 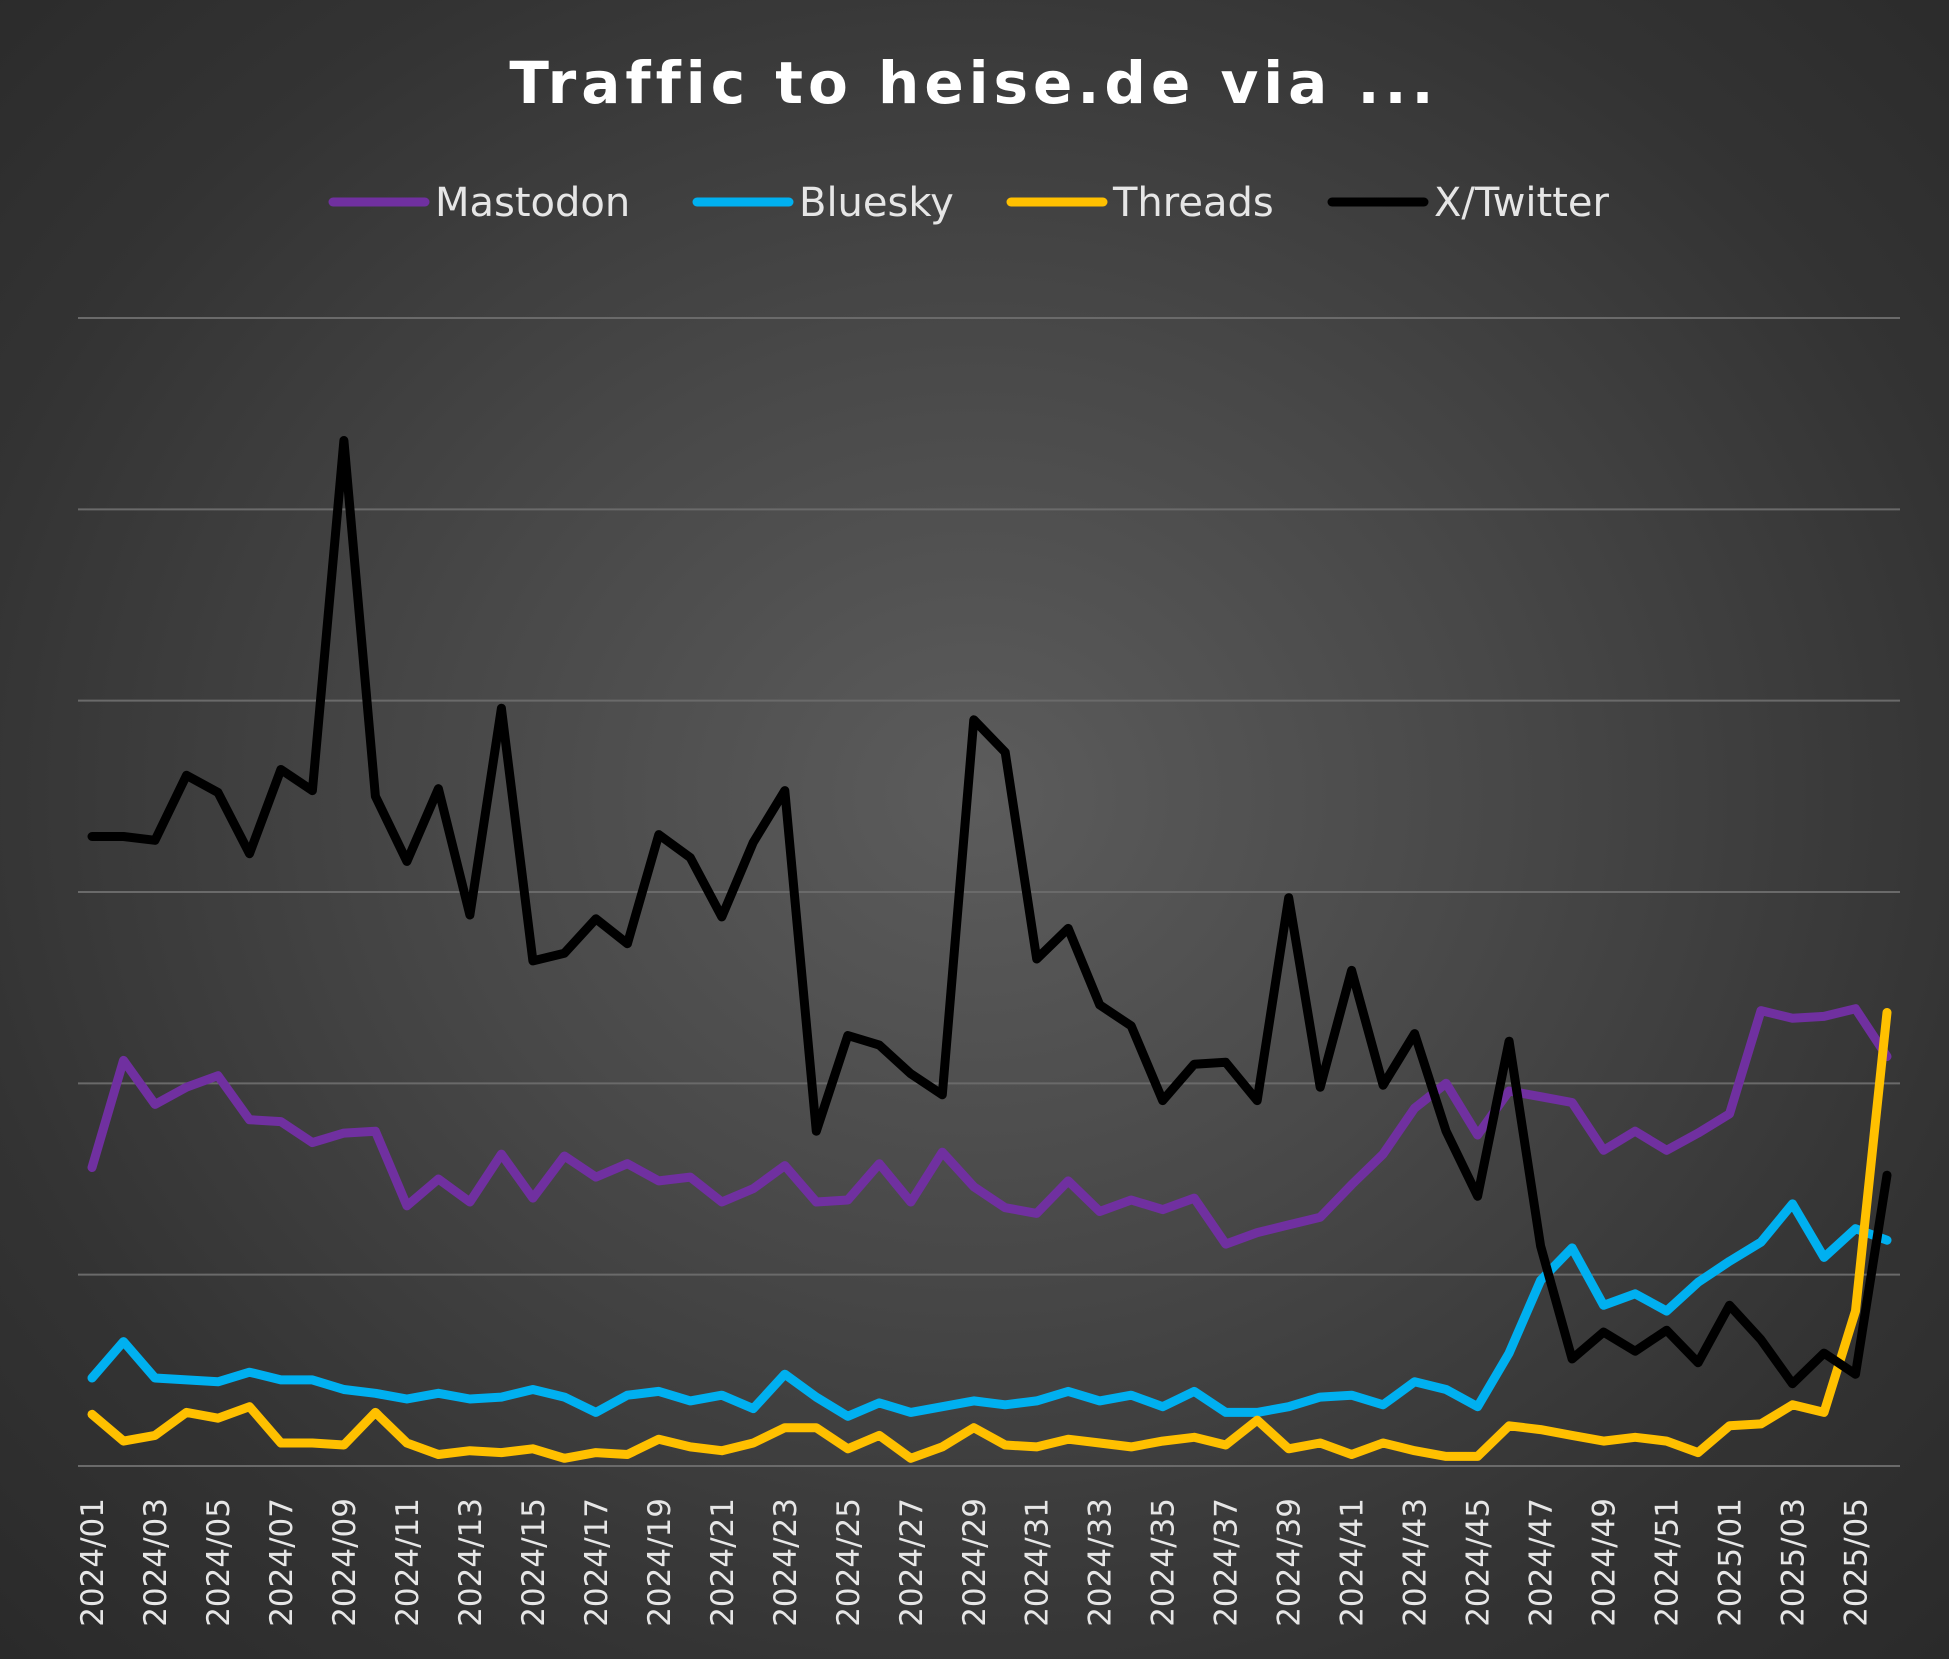 I want to click on x-tick-label: 2024/49, so click(x=1605, y=1562).